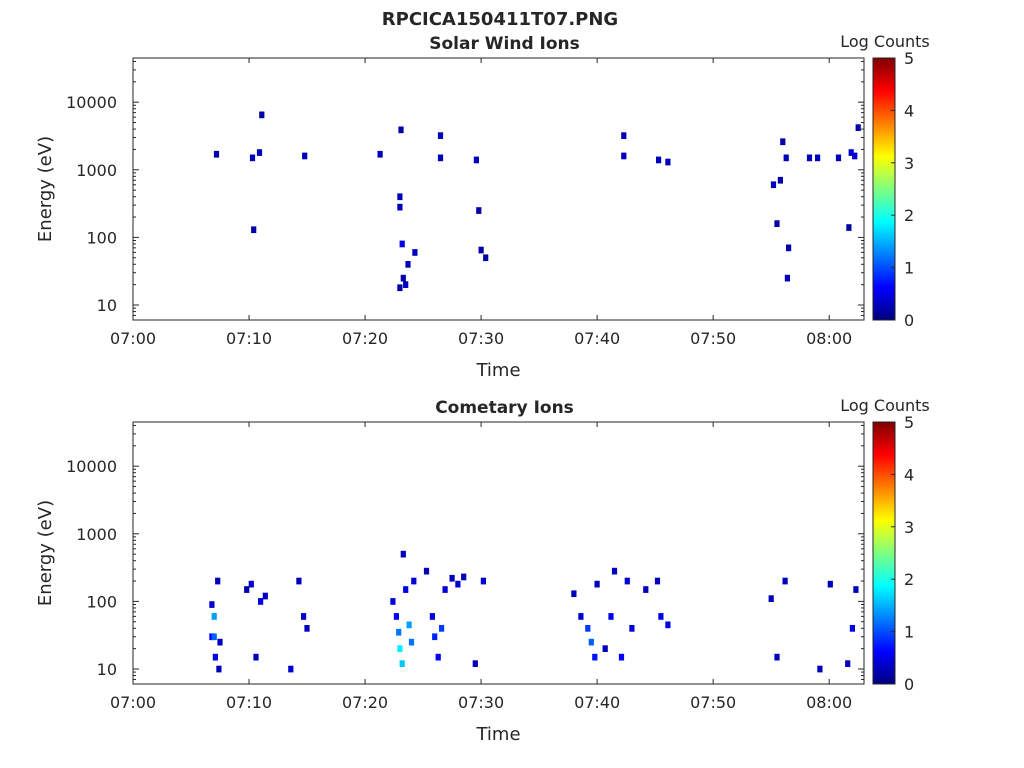 Image resolution: width=1024 pixels, height=768 pixels. Describe the element at coordinates (909, 579) in the screenshot. I see `colorbar-tick-label: 2` at that location.